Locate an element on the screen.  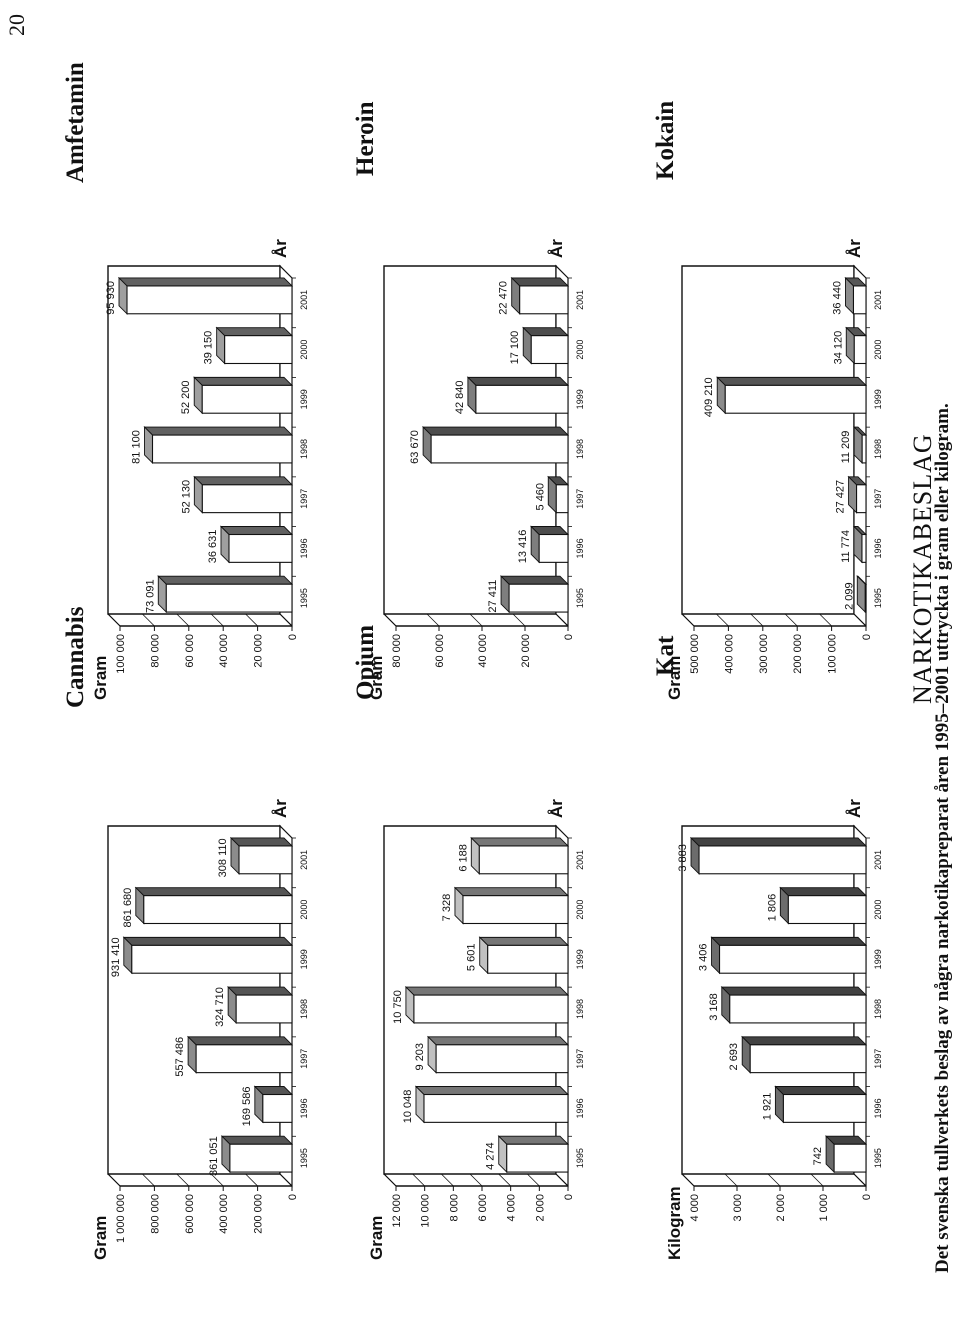
y-tick-label: 80 000 is located at coordinates (397, 651).